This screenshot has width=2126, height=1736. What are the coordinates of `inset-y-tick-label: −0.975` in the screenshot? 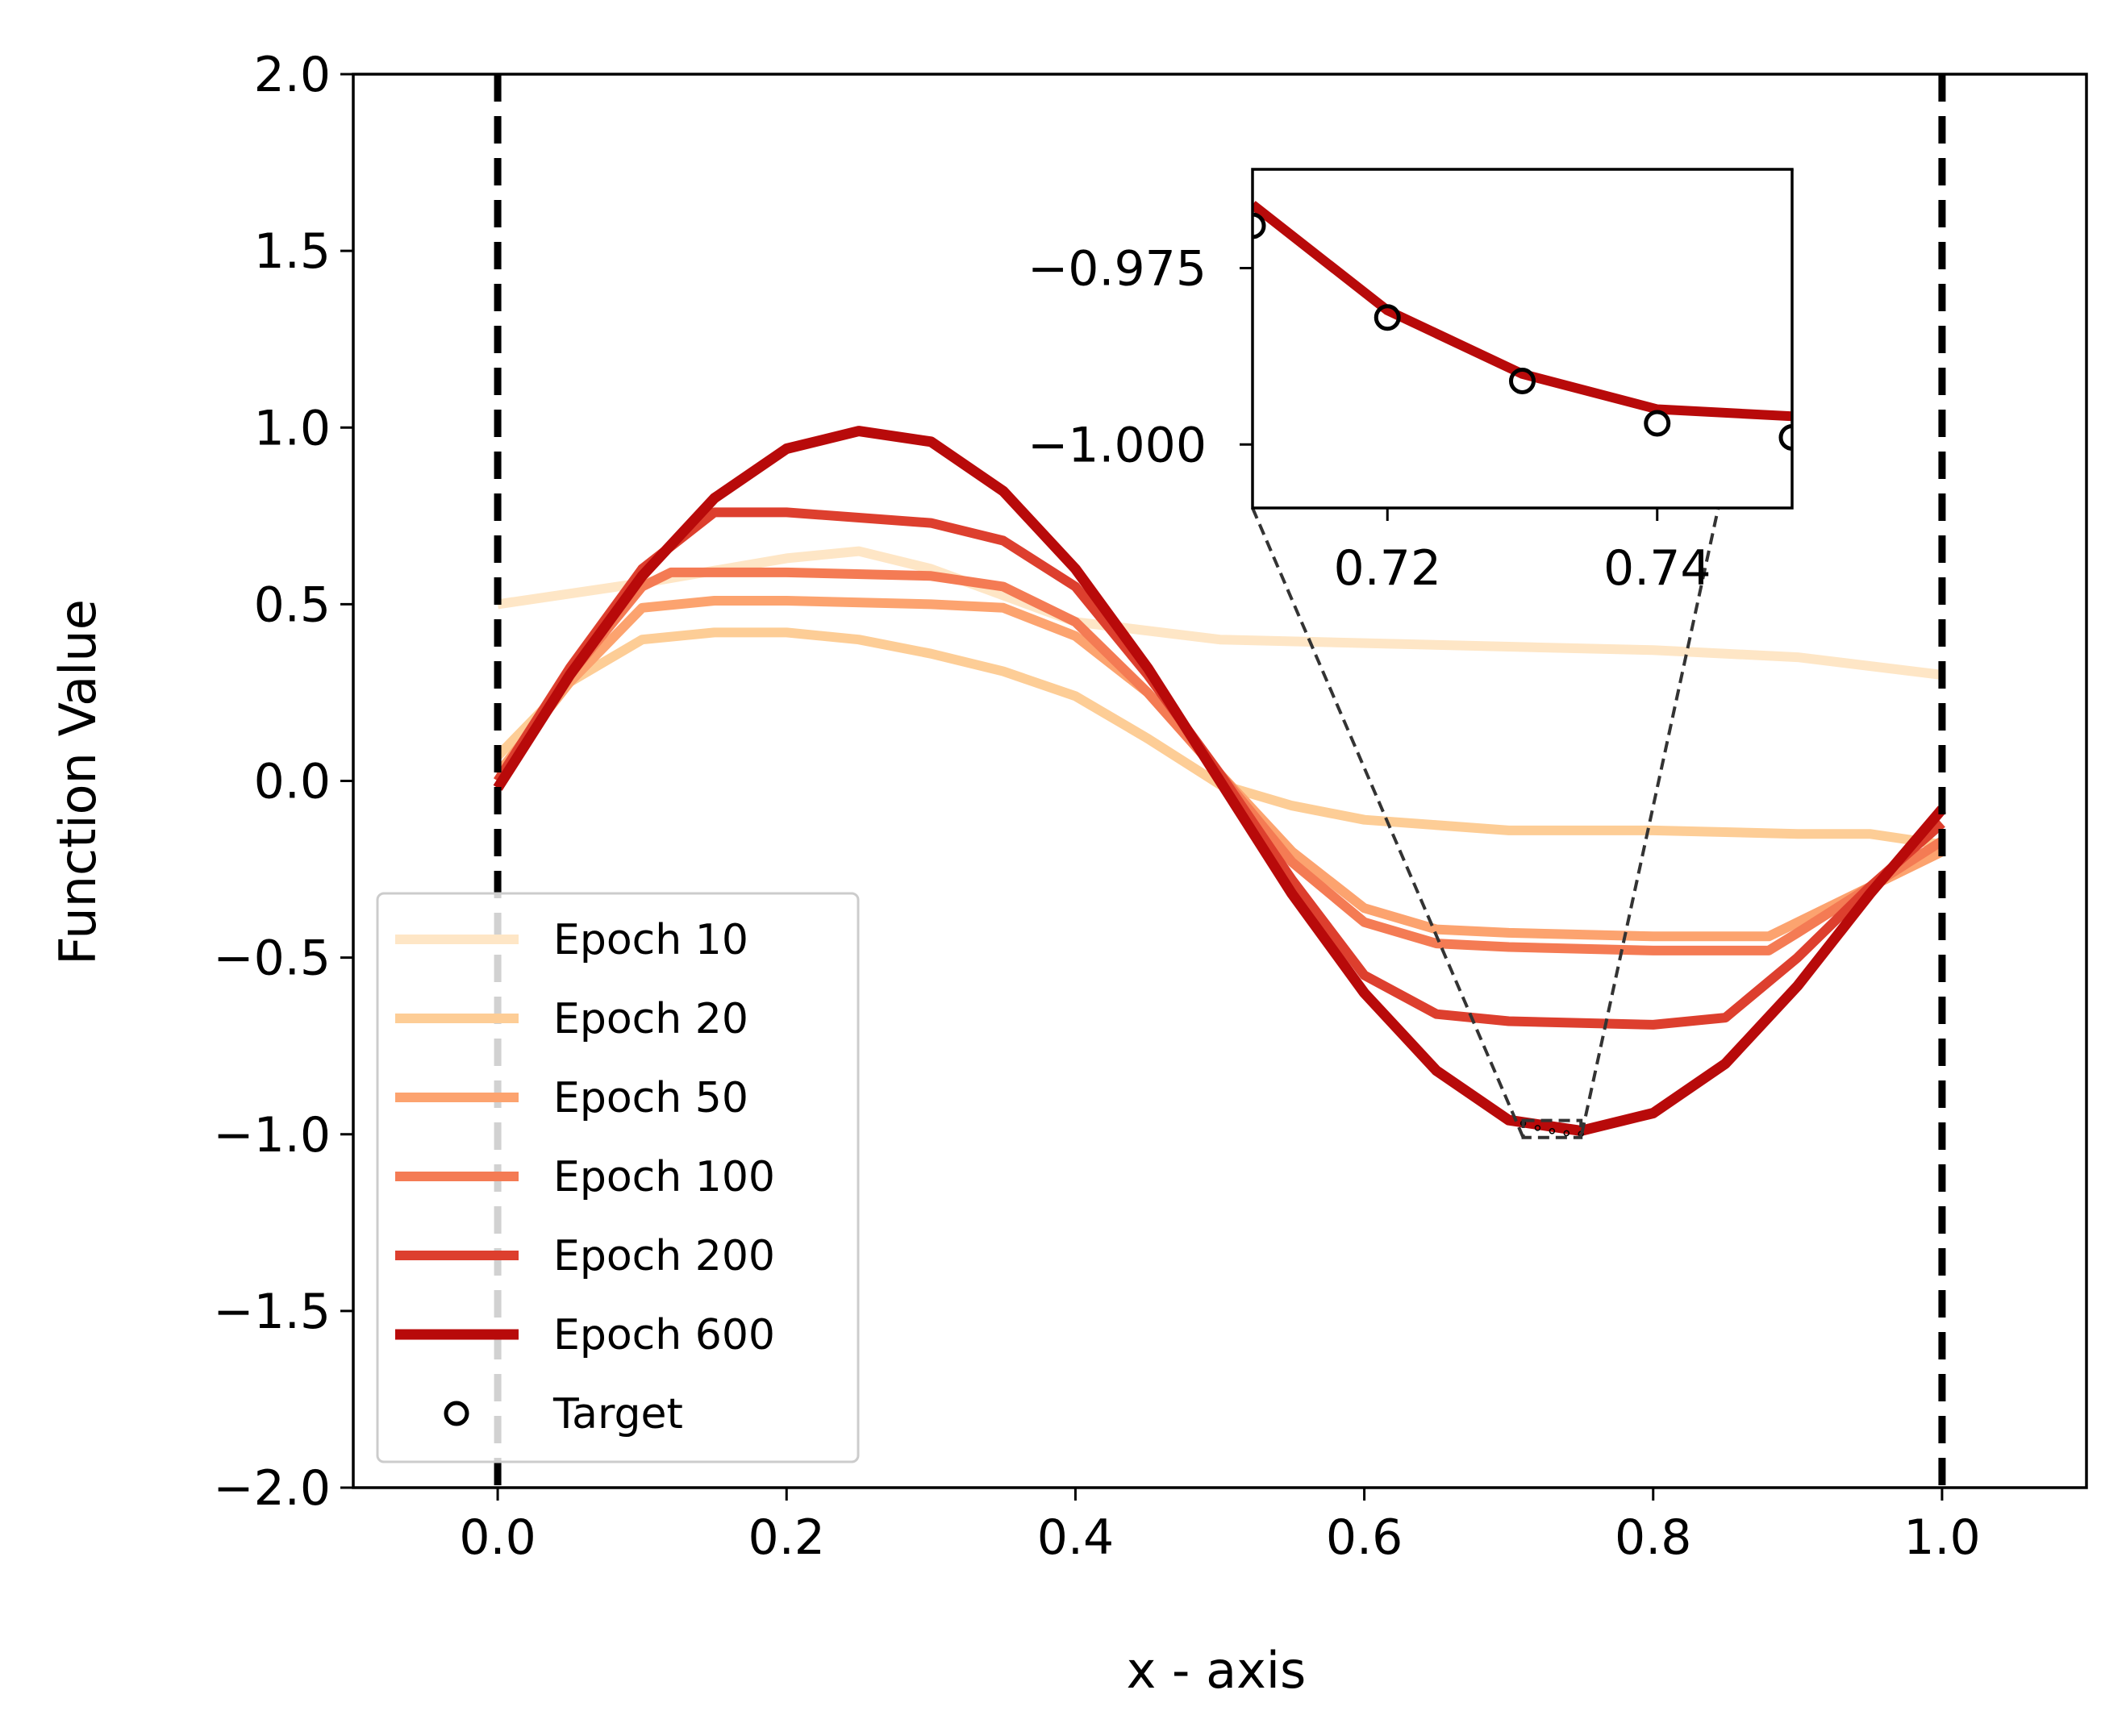 It's located at (1117, 269).